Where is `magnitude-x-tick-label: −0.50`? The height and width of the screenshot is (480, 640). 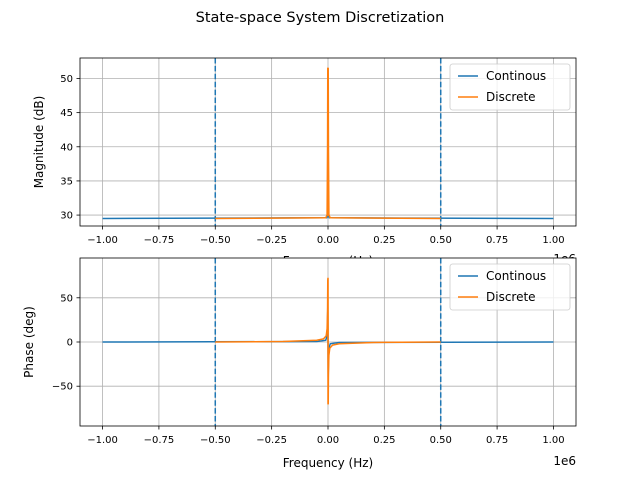
magnitude-x-tick-label: −0.50 is located at coordinates (215, 240).